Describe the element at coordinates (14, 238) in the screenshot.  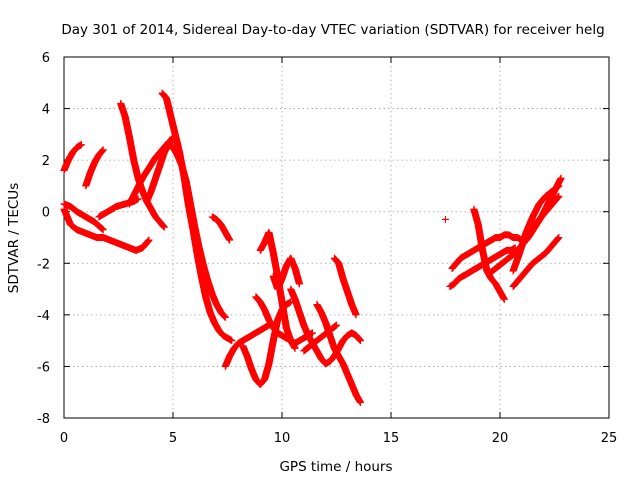
I see `y-axis-label: SDTVAR / TECUs` at that location.